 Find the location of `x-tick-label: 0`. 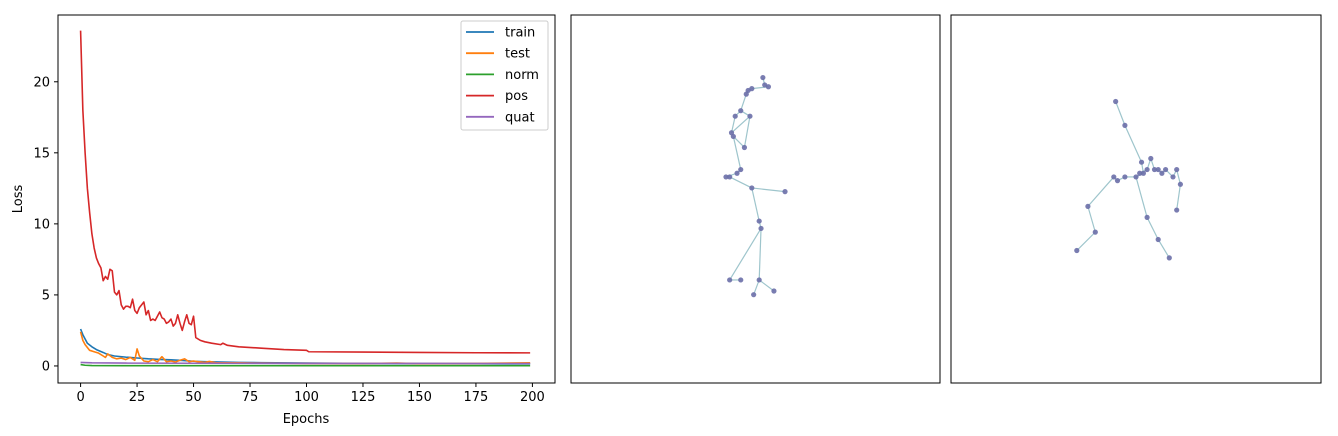

x-tick-label: 0 is located at coordinates (80, 397).